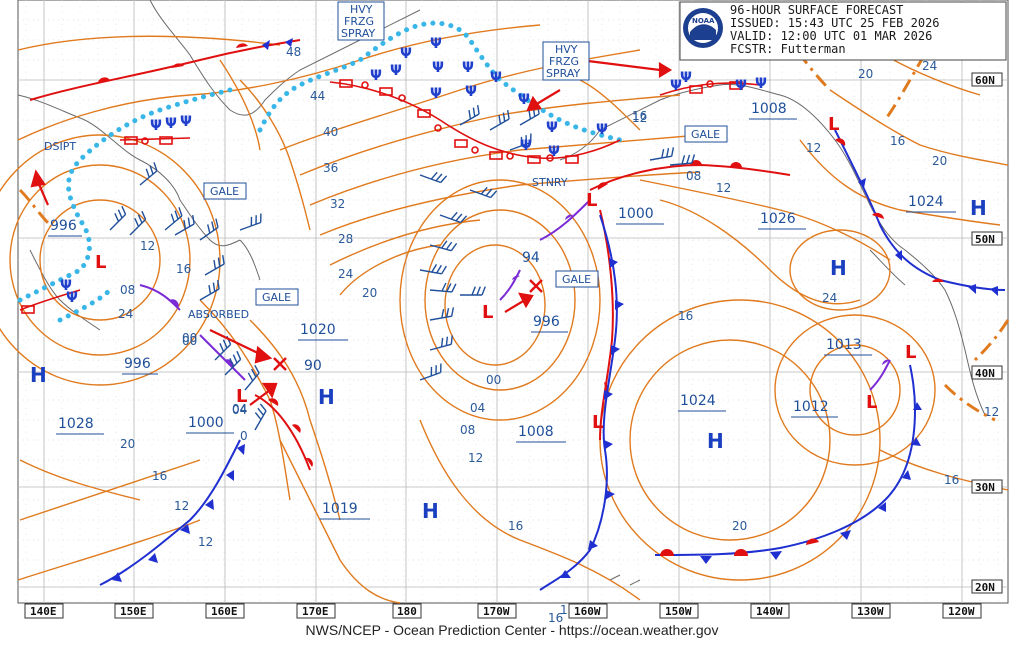  I want to click on lon-label: 170E, so click(315, 611).